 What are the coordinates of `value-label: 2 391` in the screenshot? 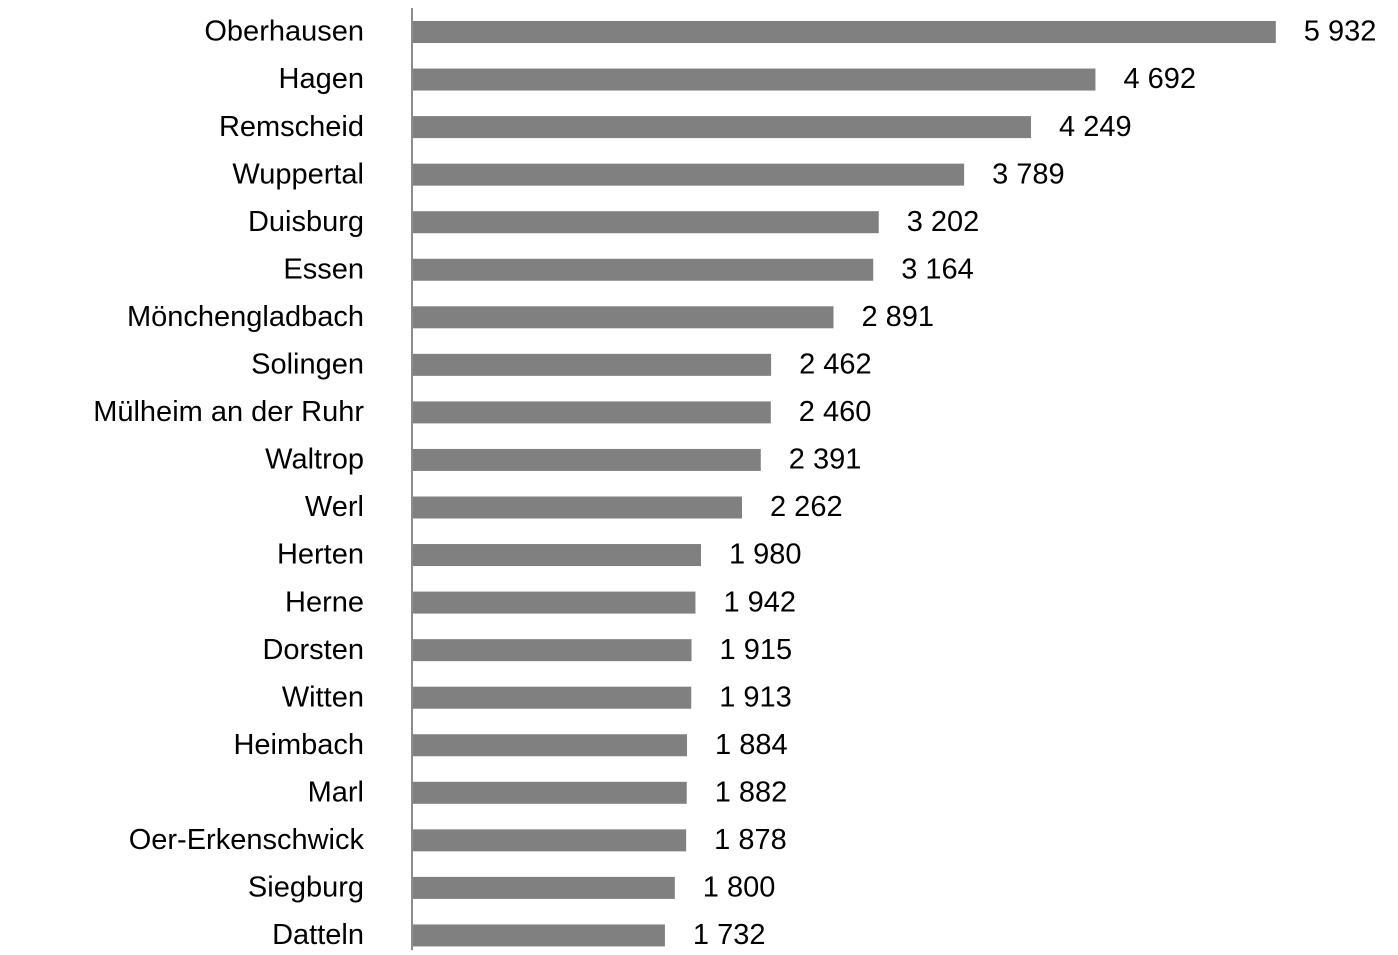 It's located at (825, 460).